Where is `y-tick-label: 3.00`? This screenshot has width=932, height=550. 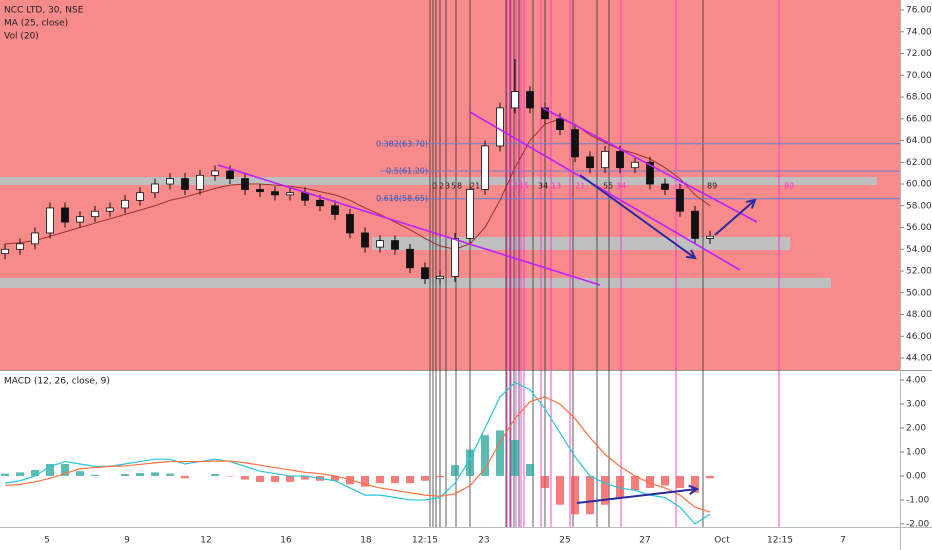 y-tick-label: 3.00 is located at coordinates (916, 405).